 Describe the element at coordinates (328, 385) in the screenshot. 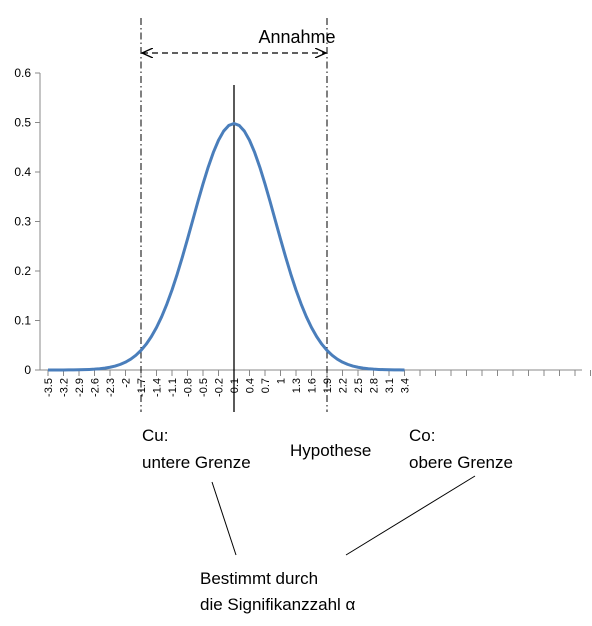

I see `x-tick-label: 1.9` at that location.